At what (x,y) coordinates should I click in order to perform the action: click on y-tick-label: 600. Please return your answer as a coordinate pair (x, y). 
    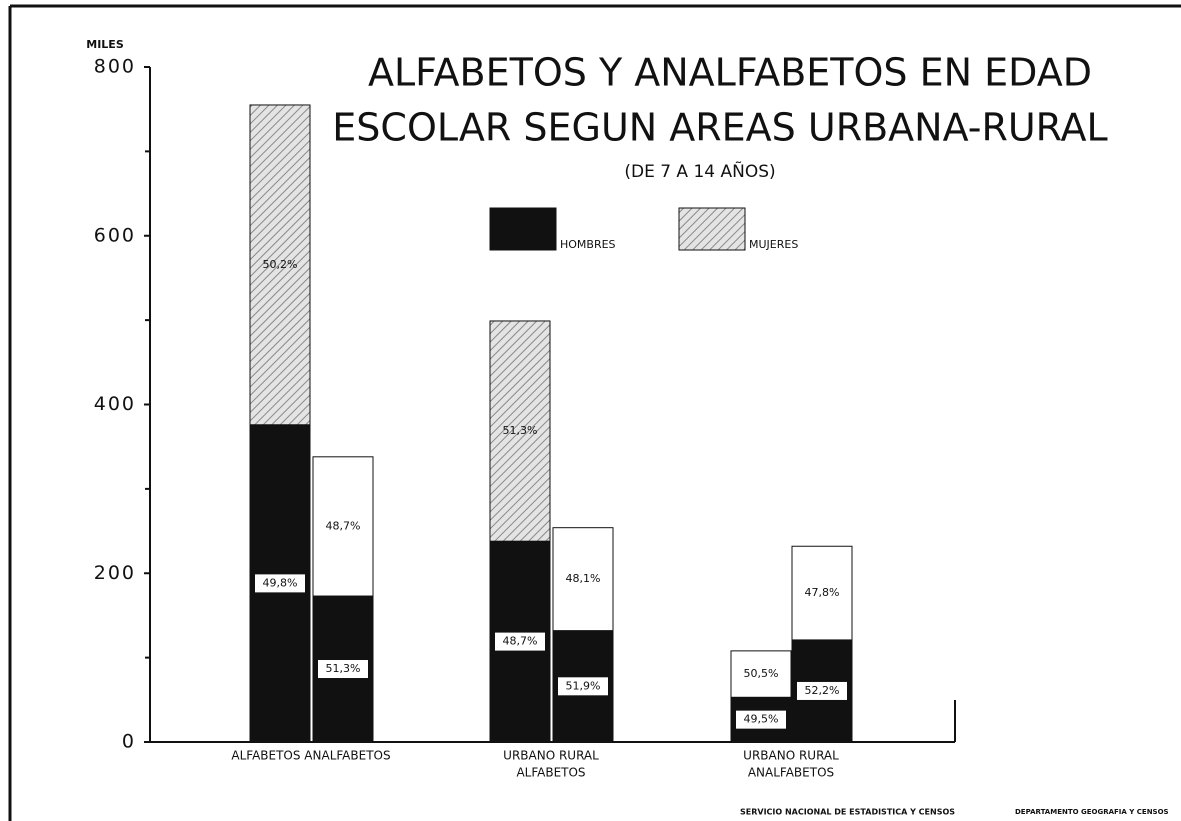
    Looking at the image, I should click on (115, 235).